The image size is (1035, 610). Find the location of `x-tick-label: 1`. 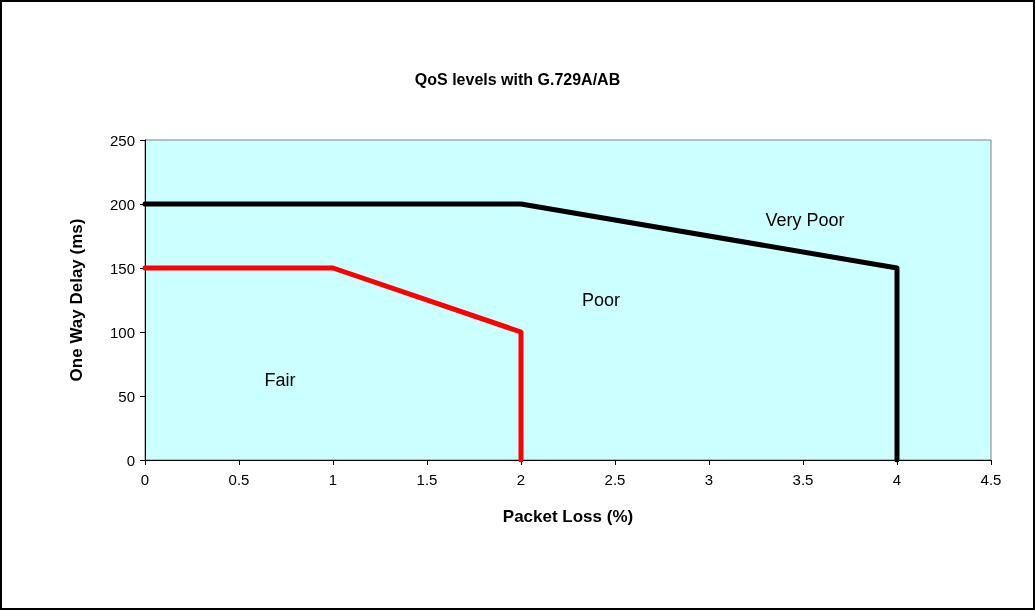

x-tick-label: 1 is located at coordinates (333, 479).